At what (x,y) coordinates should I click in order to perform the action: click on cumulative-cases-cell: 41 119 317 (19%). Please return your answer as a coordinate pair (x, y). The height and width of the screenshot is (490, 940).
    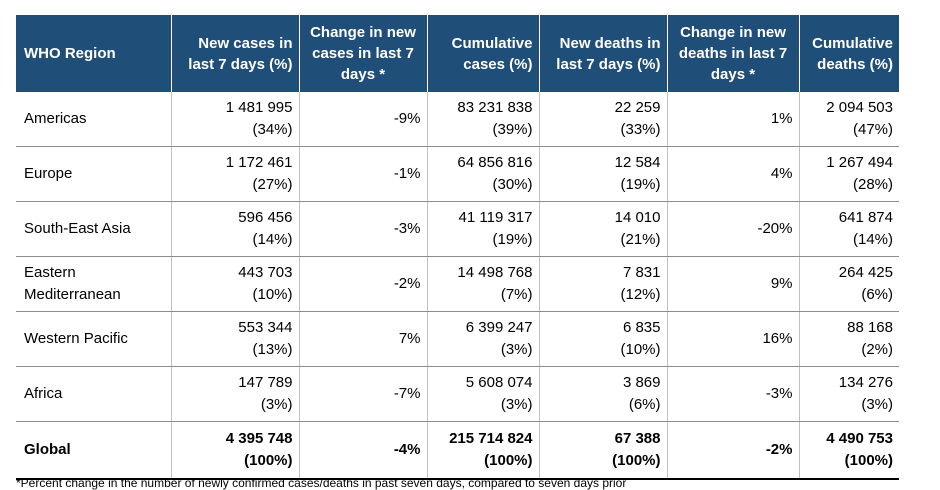
    Looking at the image, I should click on (482, 229).